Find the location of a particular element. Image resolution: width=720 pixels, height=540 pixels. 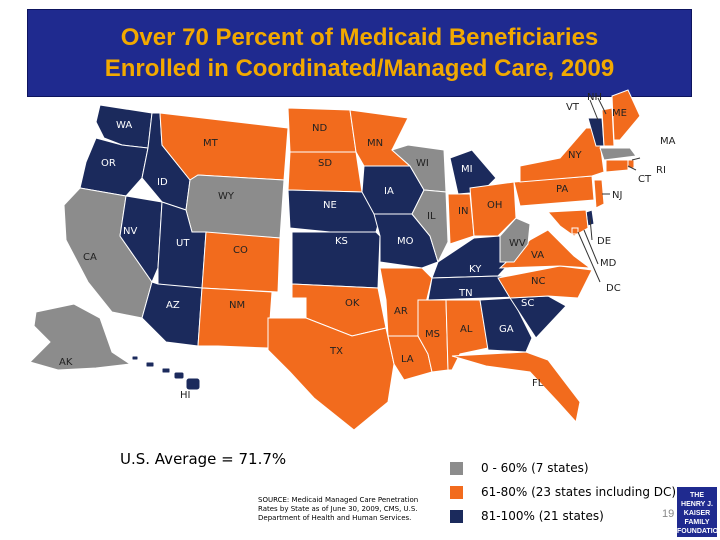

state-MD is located at coordinates (567, 223).